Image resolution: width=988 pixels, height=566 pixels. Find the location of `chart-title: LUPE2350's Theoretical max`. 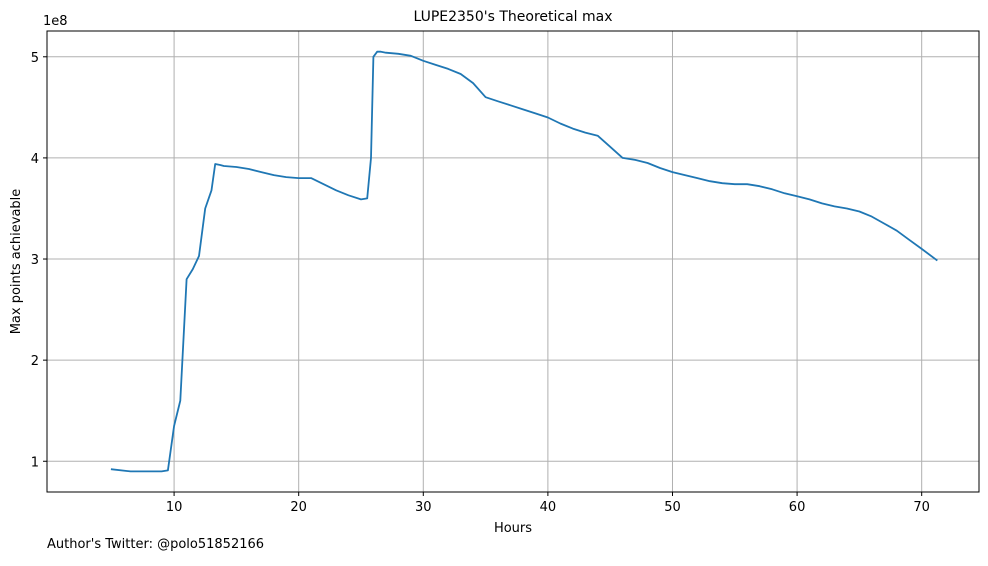

chart-title: LUPE2350's Theoretical max is located at coordinates (512, 17).